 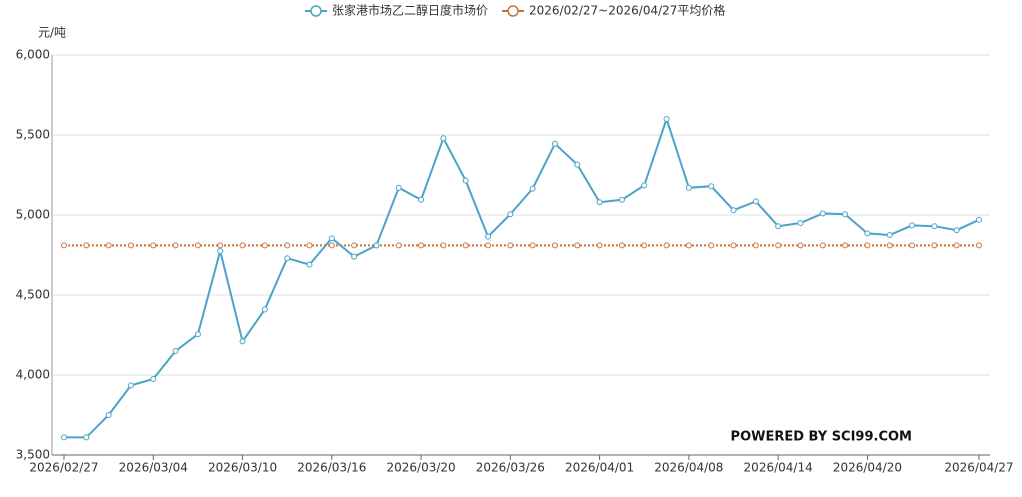 I want to click on x-tick-label: 2026/03/20, so click(x=420, y=468).